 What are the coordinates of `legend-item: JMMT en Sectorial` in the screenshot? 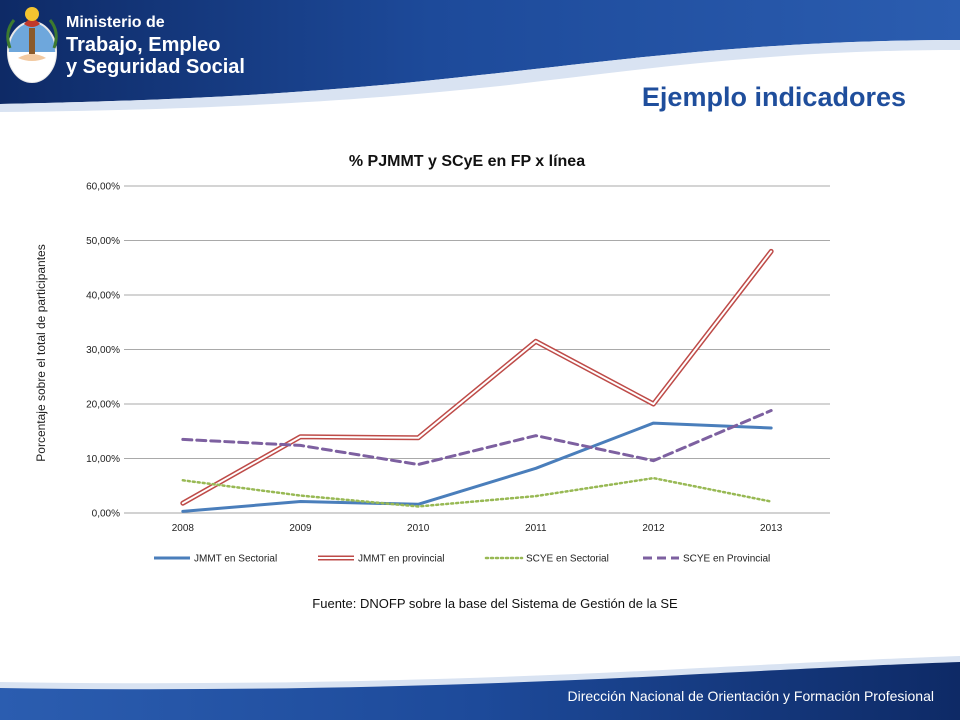 It's located at (215, 559).